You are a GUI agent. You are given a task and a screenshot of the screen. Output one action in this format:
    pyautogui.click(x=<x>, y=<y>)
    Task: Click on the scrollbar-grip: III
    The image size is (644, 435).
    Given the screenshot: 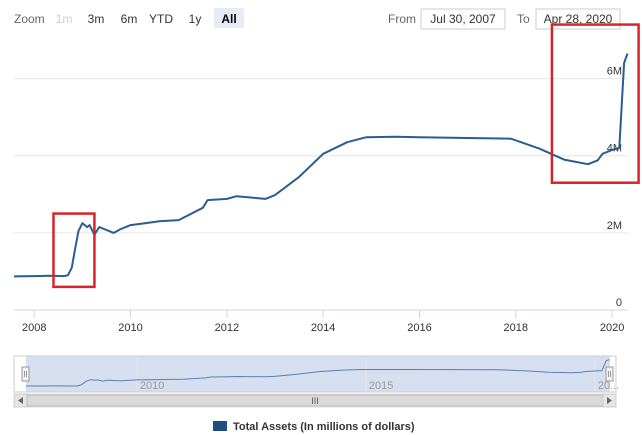 What is the action you would take?
    pyautogui.click(x=315, y=401)
    